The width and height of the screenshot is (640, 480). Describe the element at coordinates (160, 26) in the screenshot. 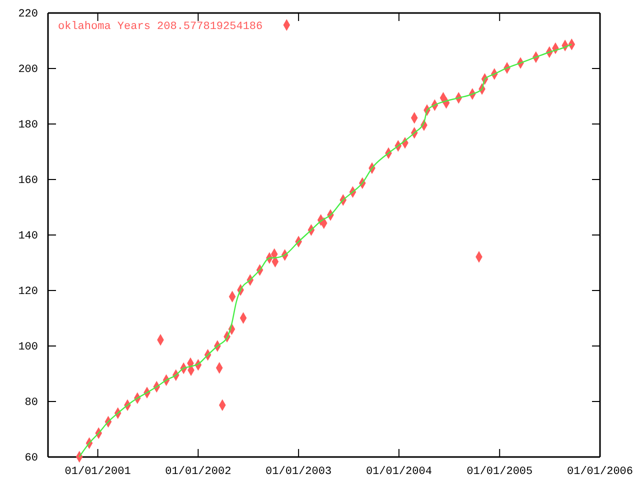

I see `legend-label: oklahoma Years 208.577819254186` at that location.